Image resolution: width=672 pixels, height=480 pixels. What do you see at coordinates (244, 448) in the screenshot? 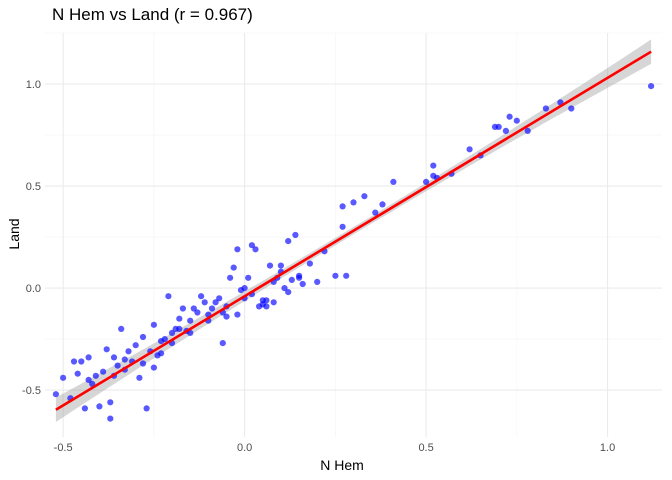
I see `x-tick-label: 0.0` at bounding box center [244, 448].